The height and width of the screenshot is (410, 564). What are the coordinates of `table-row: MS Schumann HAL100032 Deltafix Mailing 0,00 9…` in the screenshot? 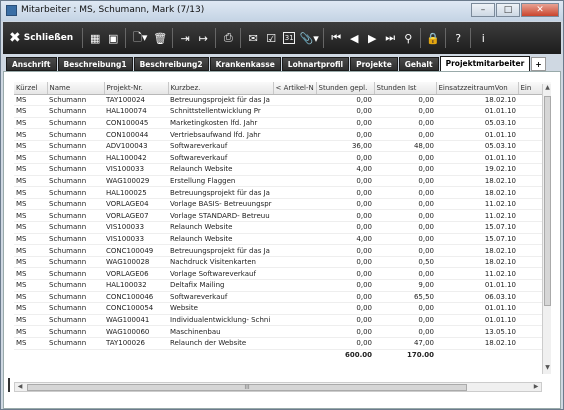 It's located at (282, 285).